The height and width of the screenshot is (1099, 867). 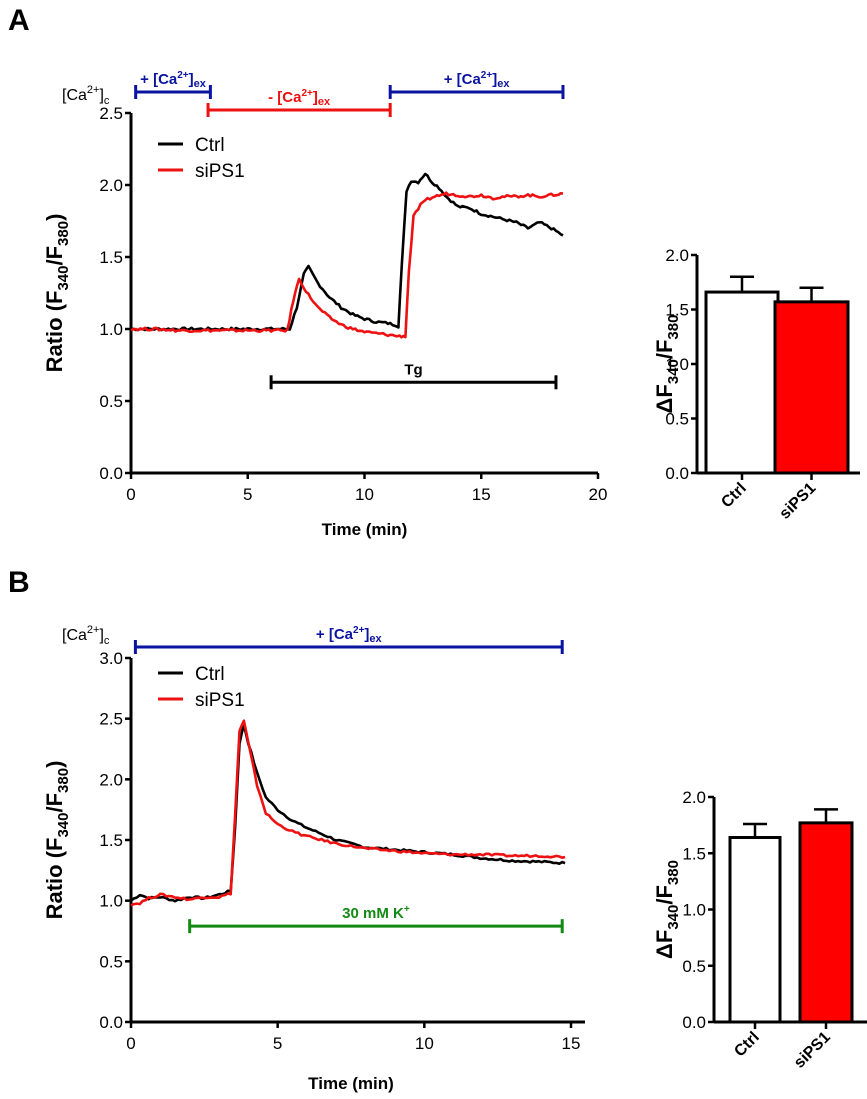 I want to click on cytosolic-calcium-label: [Ca2+]c, so click(x=86, y=95).